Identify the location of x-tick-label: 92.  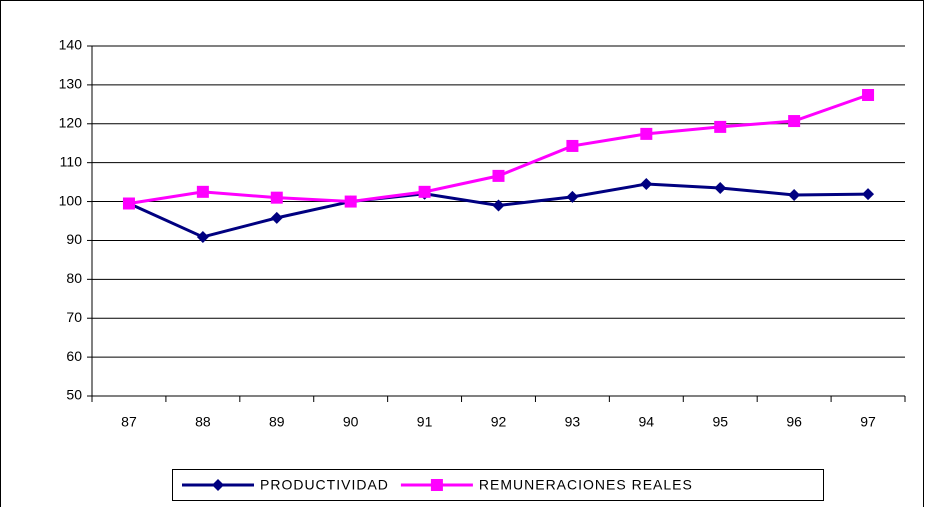
(499, 422).